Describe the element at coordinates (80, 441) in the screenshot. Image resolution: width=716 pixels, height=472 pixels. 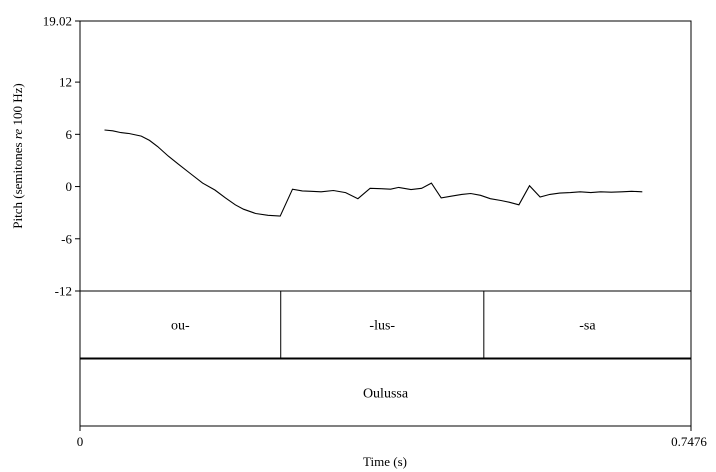
I see `x-tick-label-start: 0` at that location.